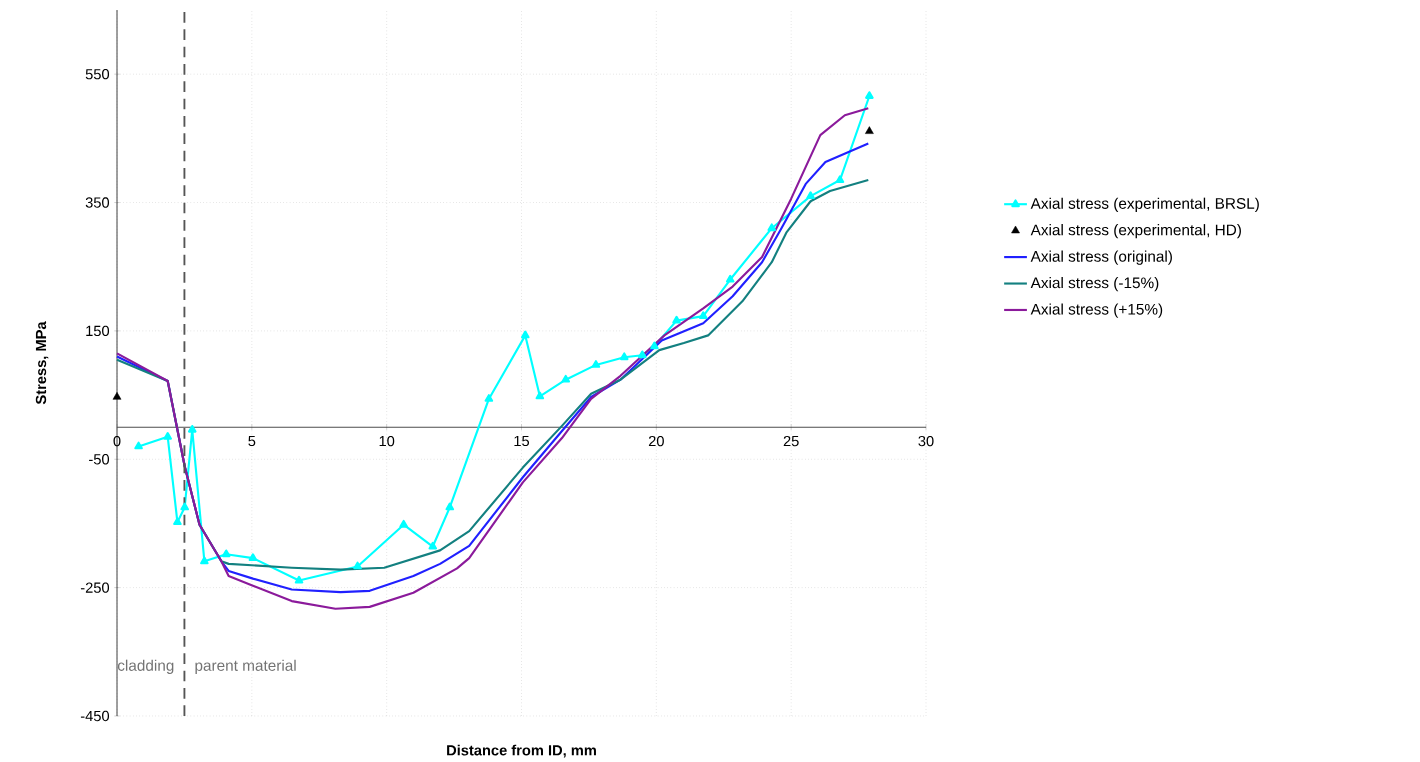 This screenshot has width=1420, height=762. What do you see at coordinates (656, 441) in the screenshot?
I see `x-tick-label: 20` at bounding box center [656, 441].